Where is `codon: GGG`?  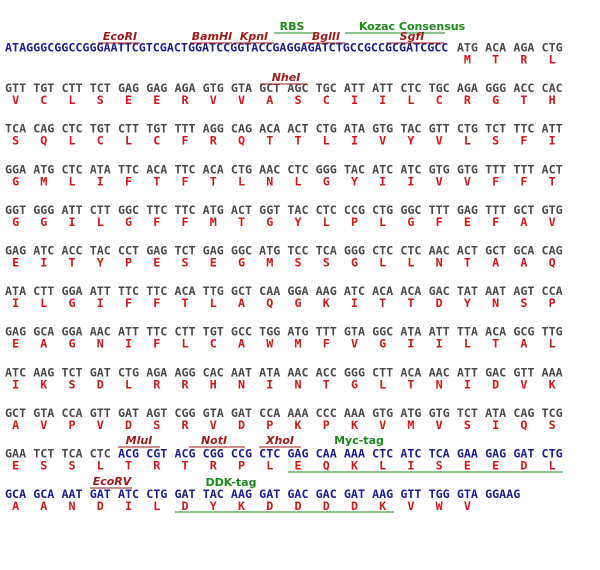
codon: GGG is located at coordinates (326, 169).